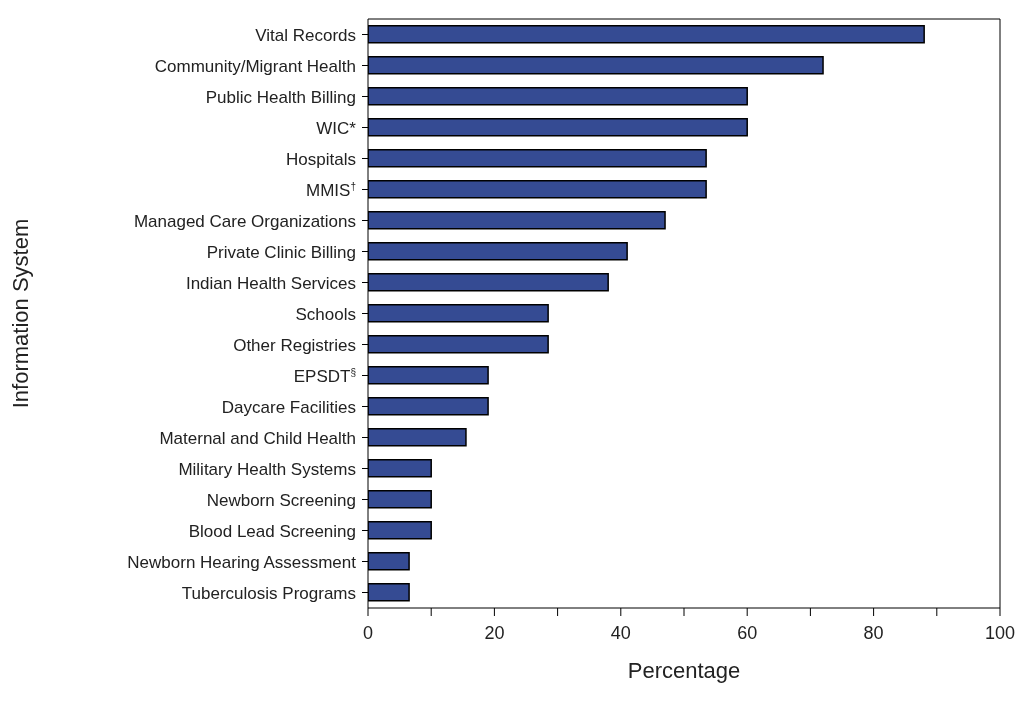 The image size is (1031, 704). I want to click on y-tick-label: Public Health Billing, so click(280, 97).